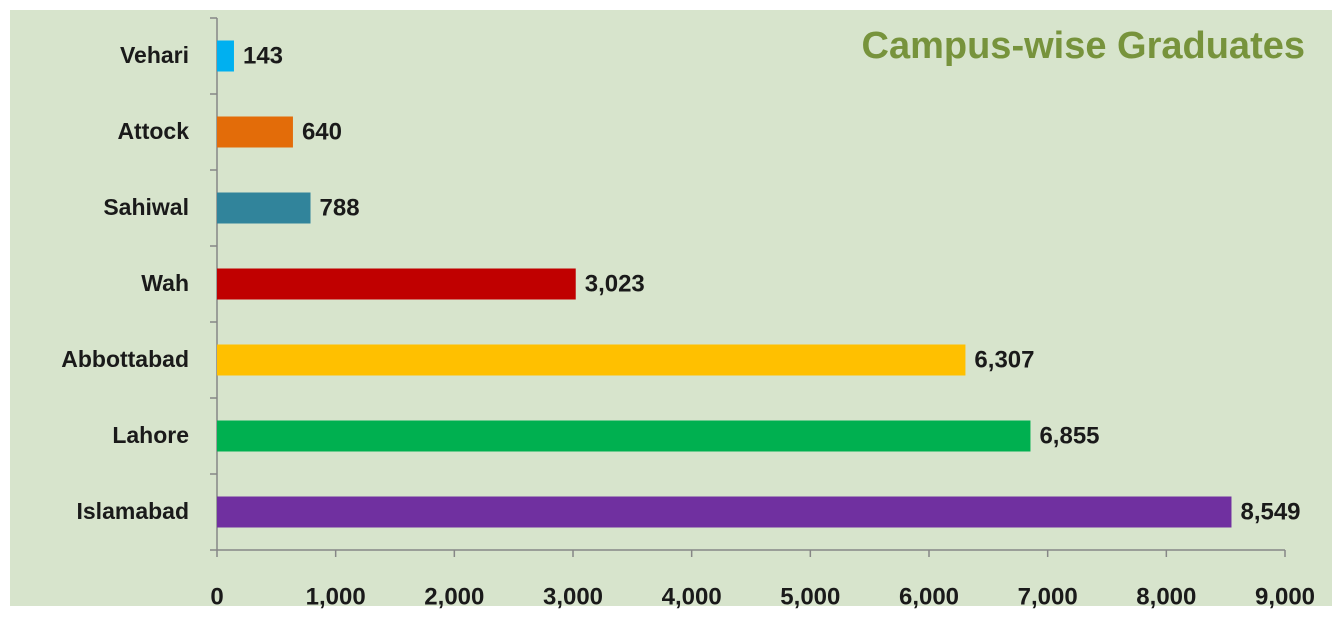 Image resolution: width=1341 pixels, height=619 pixels. What do you see at coordinates (1004, 359) in the screenshot?
I see `value-label: 6,307` at bounding box center [1004, 359].